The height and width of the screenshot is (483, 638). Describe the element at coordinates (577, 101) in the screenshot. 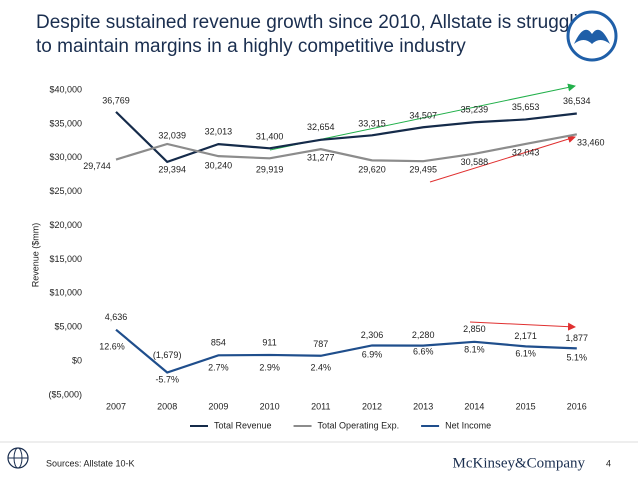

I see `data-label: 36,534` at that location.